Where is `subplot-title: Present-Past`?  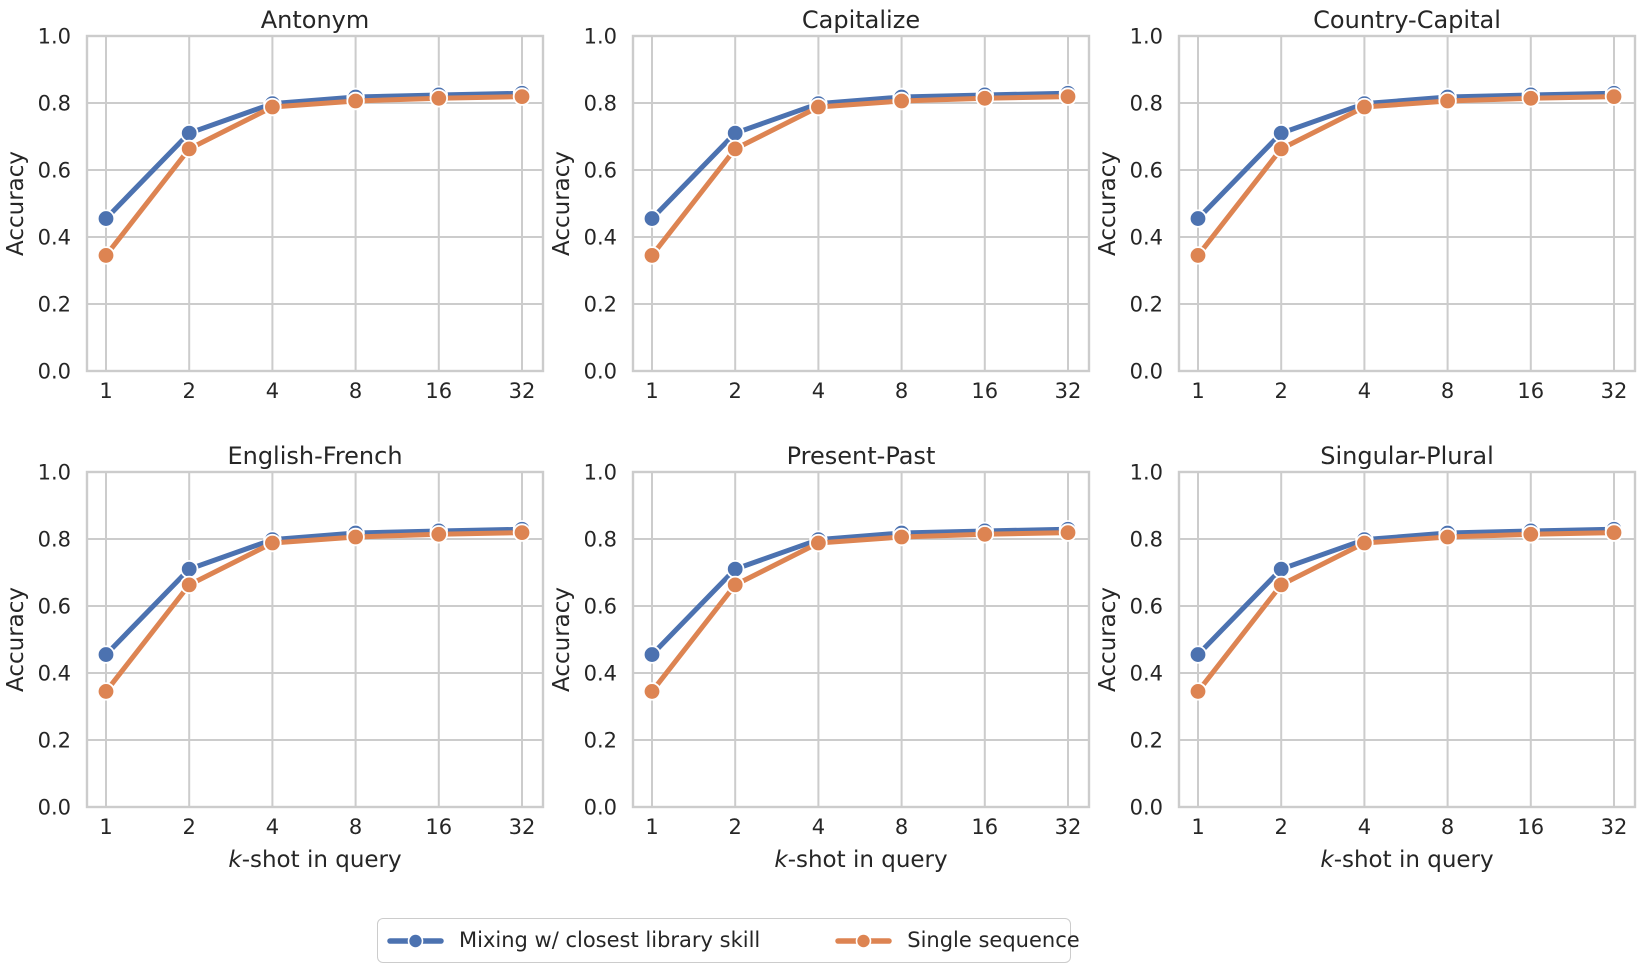
subplot-title: Present-Past is located at coordinates (861, 456).